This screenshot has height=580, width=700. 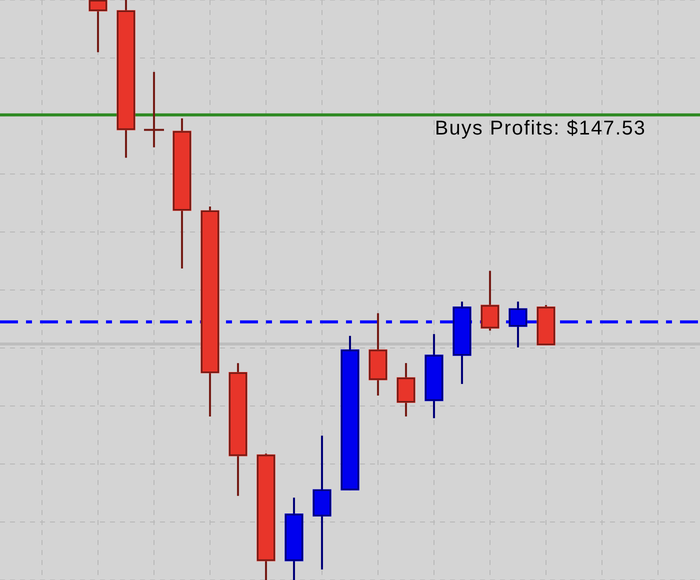 I want to click on annotation: Buys Profits: $147.53, so click(x=540, y=128).